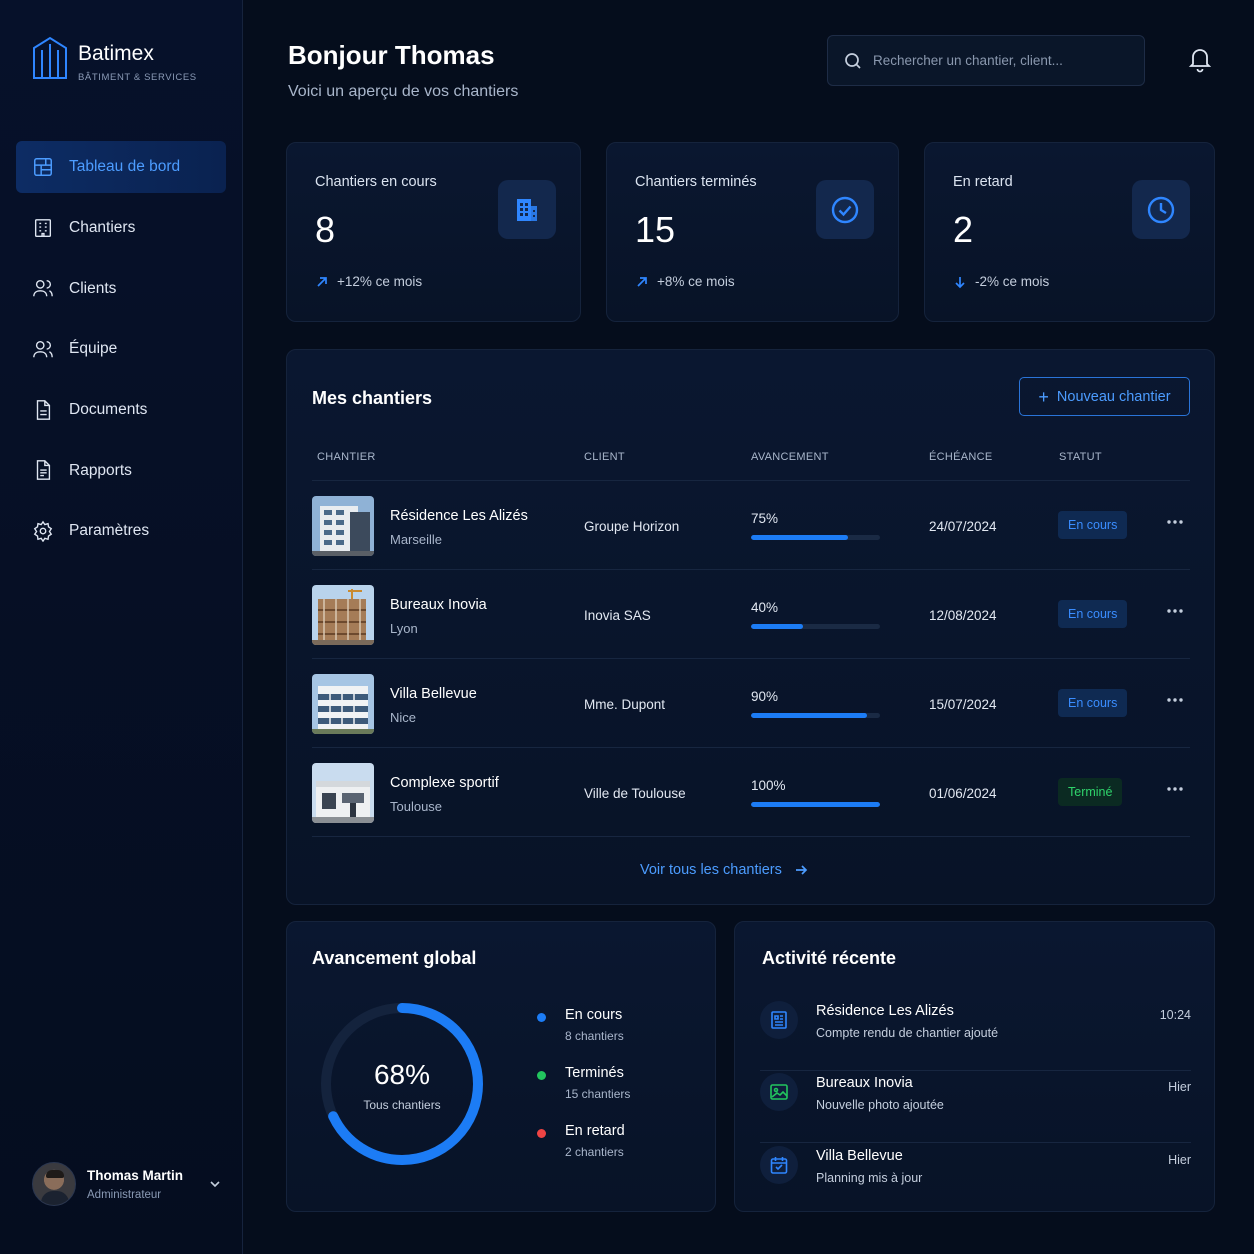  I want to click on user-name: Thomas Martin, so click(135, 1175).